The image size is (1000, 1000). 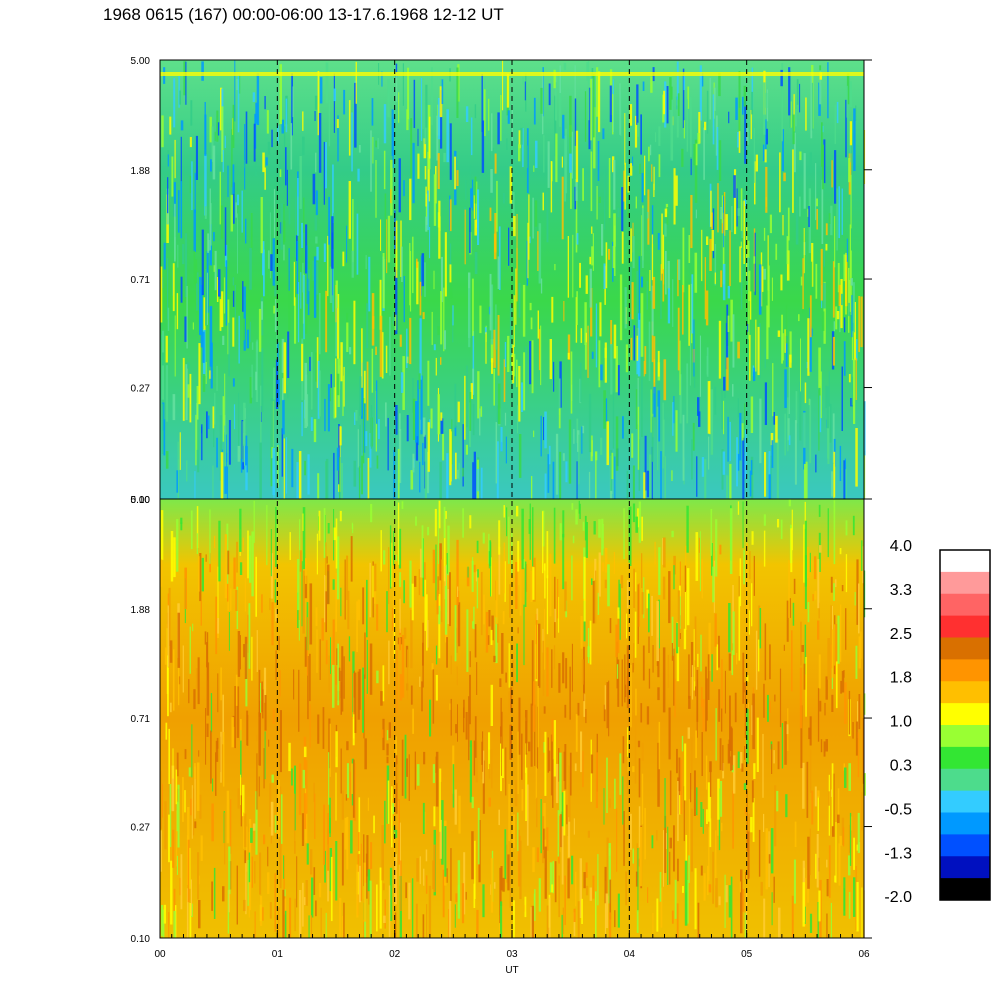 What do you see at coordinates (937, 722) in the screenshot?
I see `colorbar: 4.03.32.51.81.00.3-0.5-1.3-2.0` at bounding box center [937, 722].